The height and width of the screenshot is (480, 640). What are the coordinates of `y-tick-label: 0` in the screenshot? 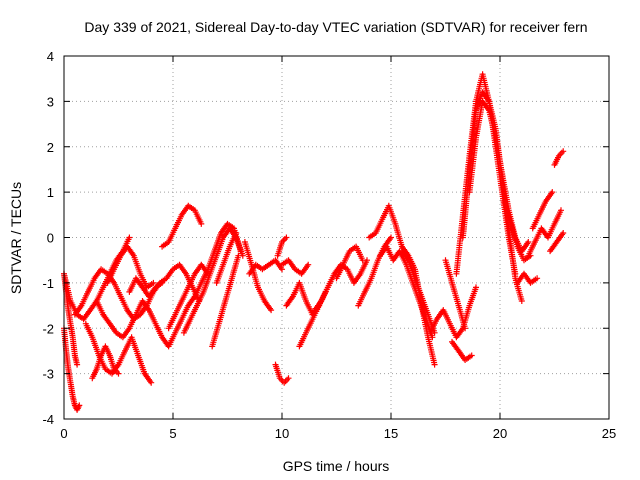 It's located at (50, 238).